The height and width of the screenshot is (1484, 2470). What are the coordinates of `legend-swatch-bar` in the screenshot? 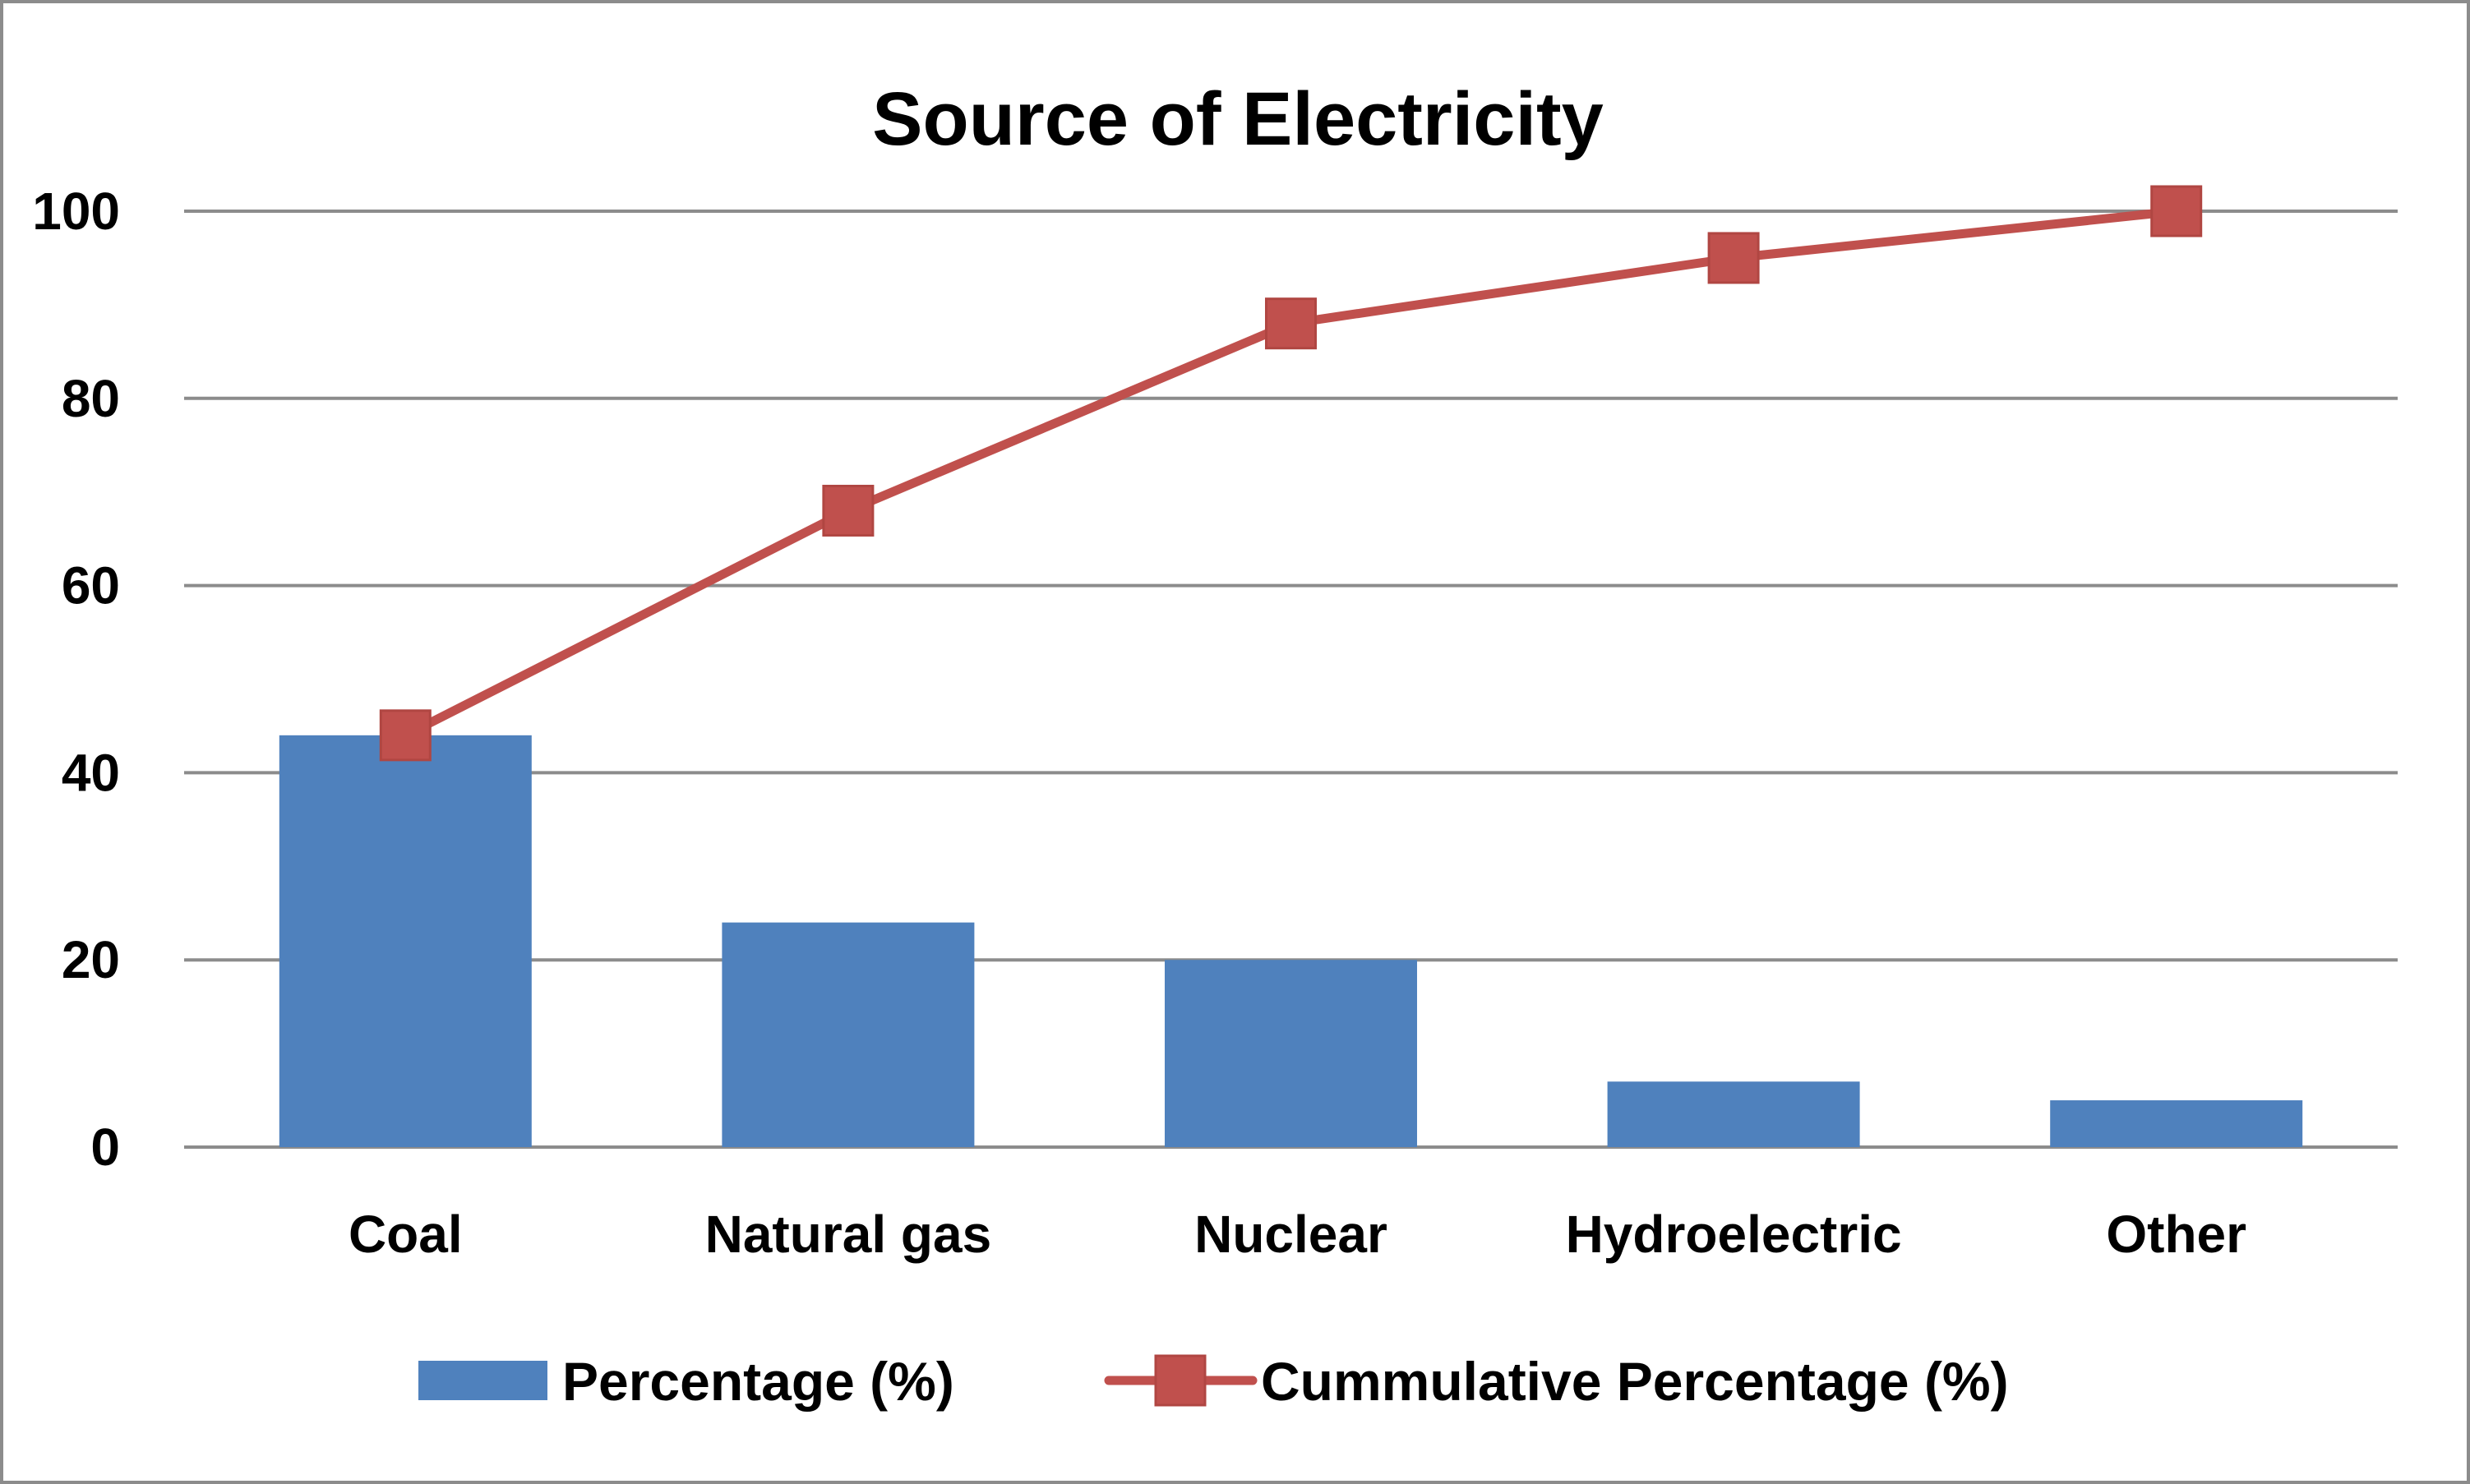 It's located at (482, 1380).